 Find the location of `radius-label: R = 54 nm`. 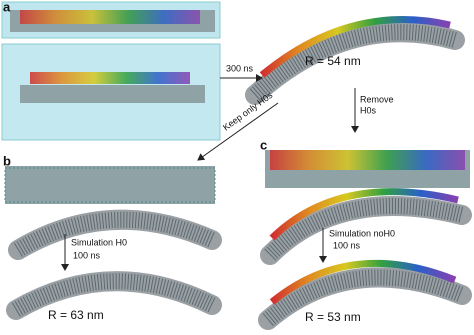

radius-label: R = 54 nm is located at coordinates (333, 61).